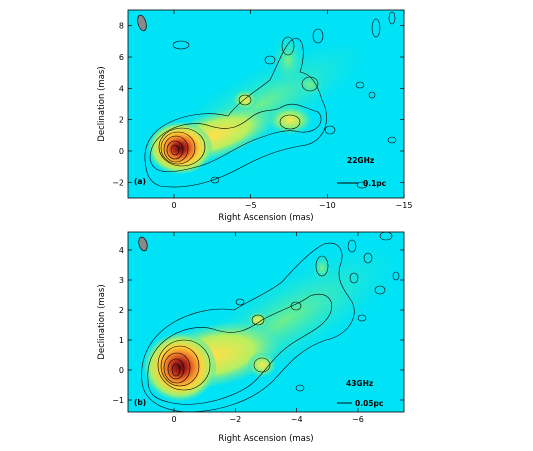 The image size is (533, 451). What do you see at coordinates (359, 383) in the screenshot?
I see `panel-b-frequency: 43GHz` at bounding box center [359, 383].